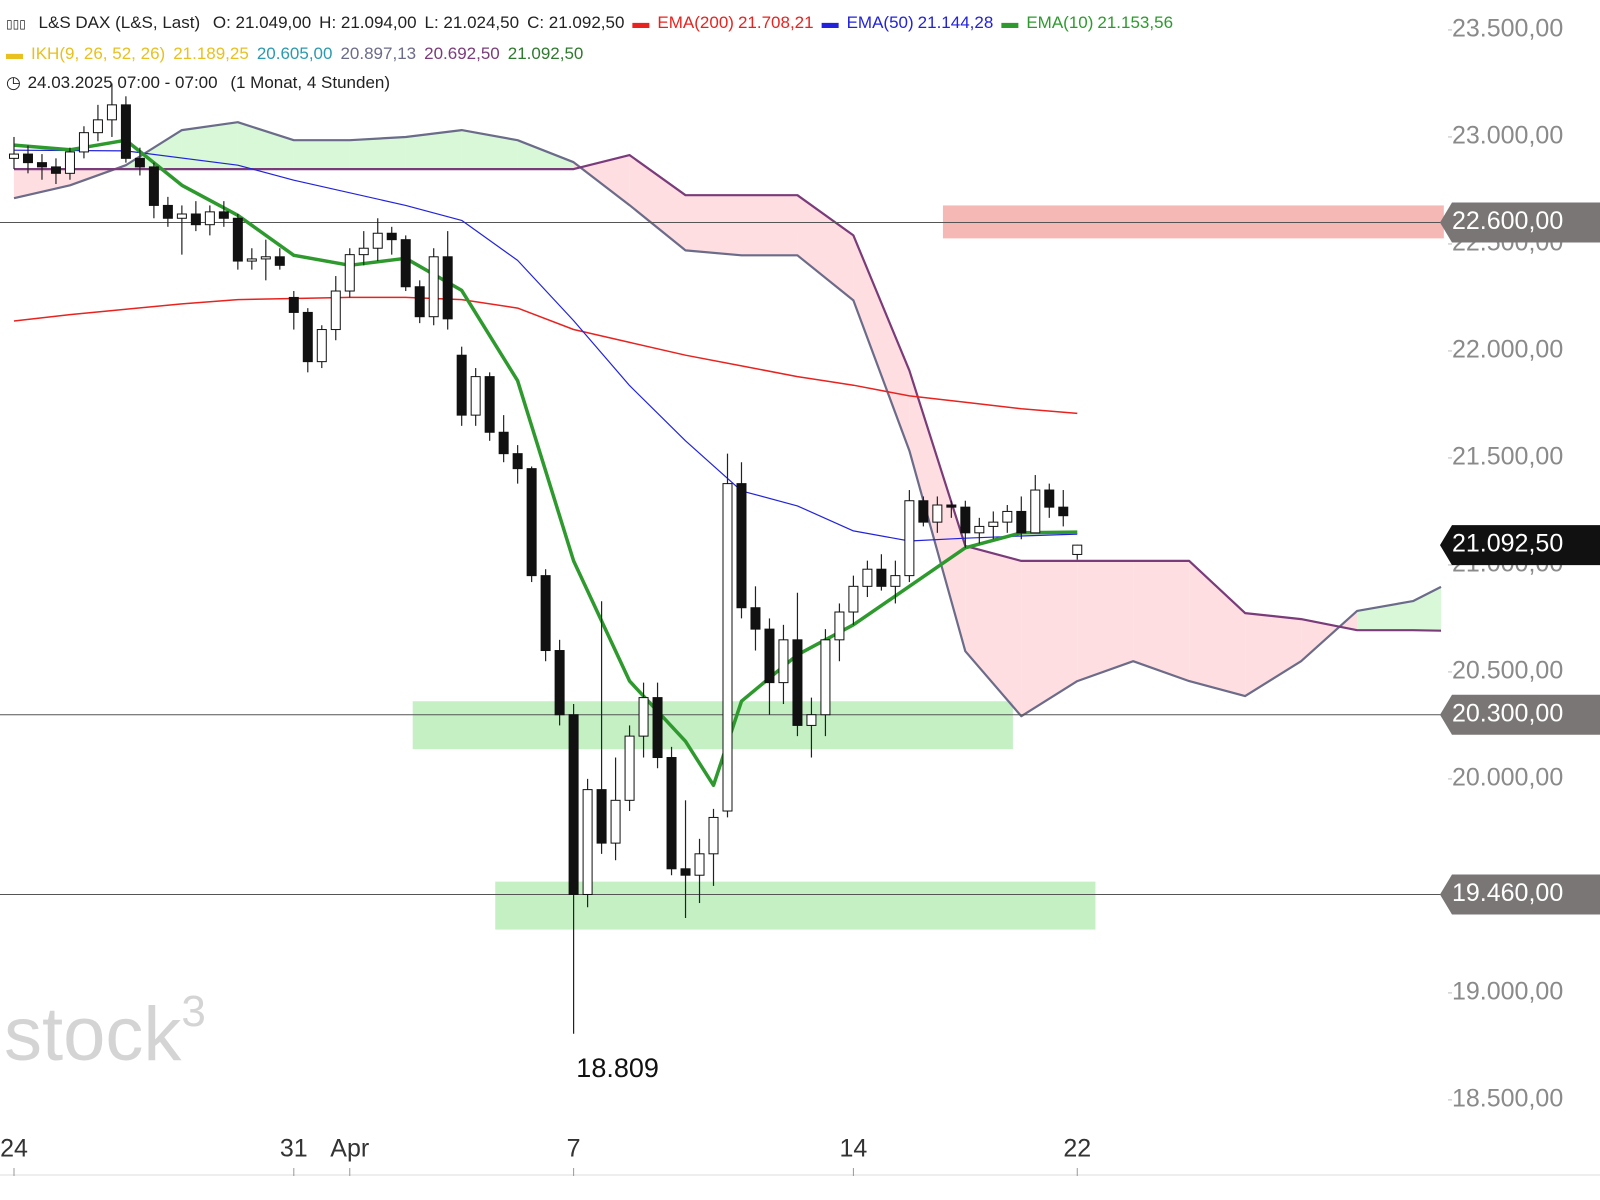  What do you see at coordinates (1077, 1149) in the screenshot?
I see `x-tick-label: 22` at bounding box center [1077, 1149].